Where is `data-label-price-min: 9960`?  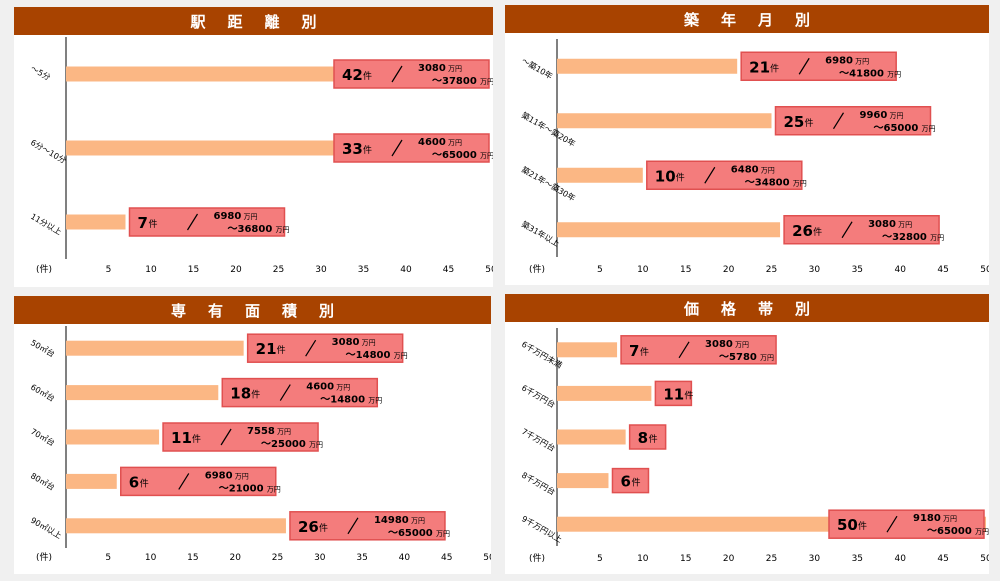
data-label-price-min: 9960 is located at coordinates (874, 115).